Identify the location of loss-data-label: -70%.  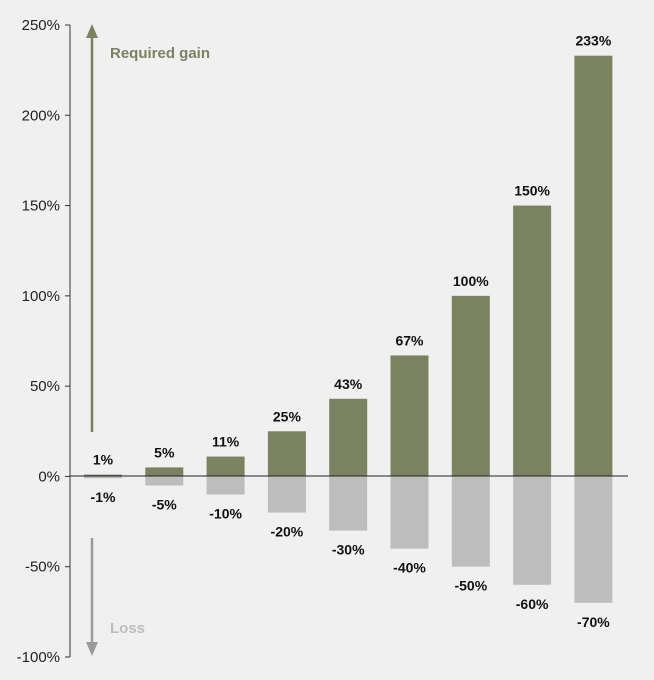
(593, 622).